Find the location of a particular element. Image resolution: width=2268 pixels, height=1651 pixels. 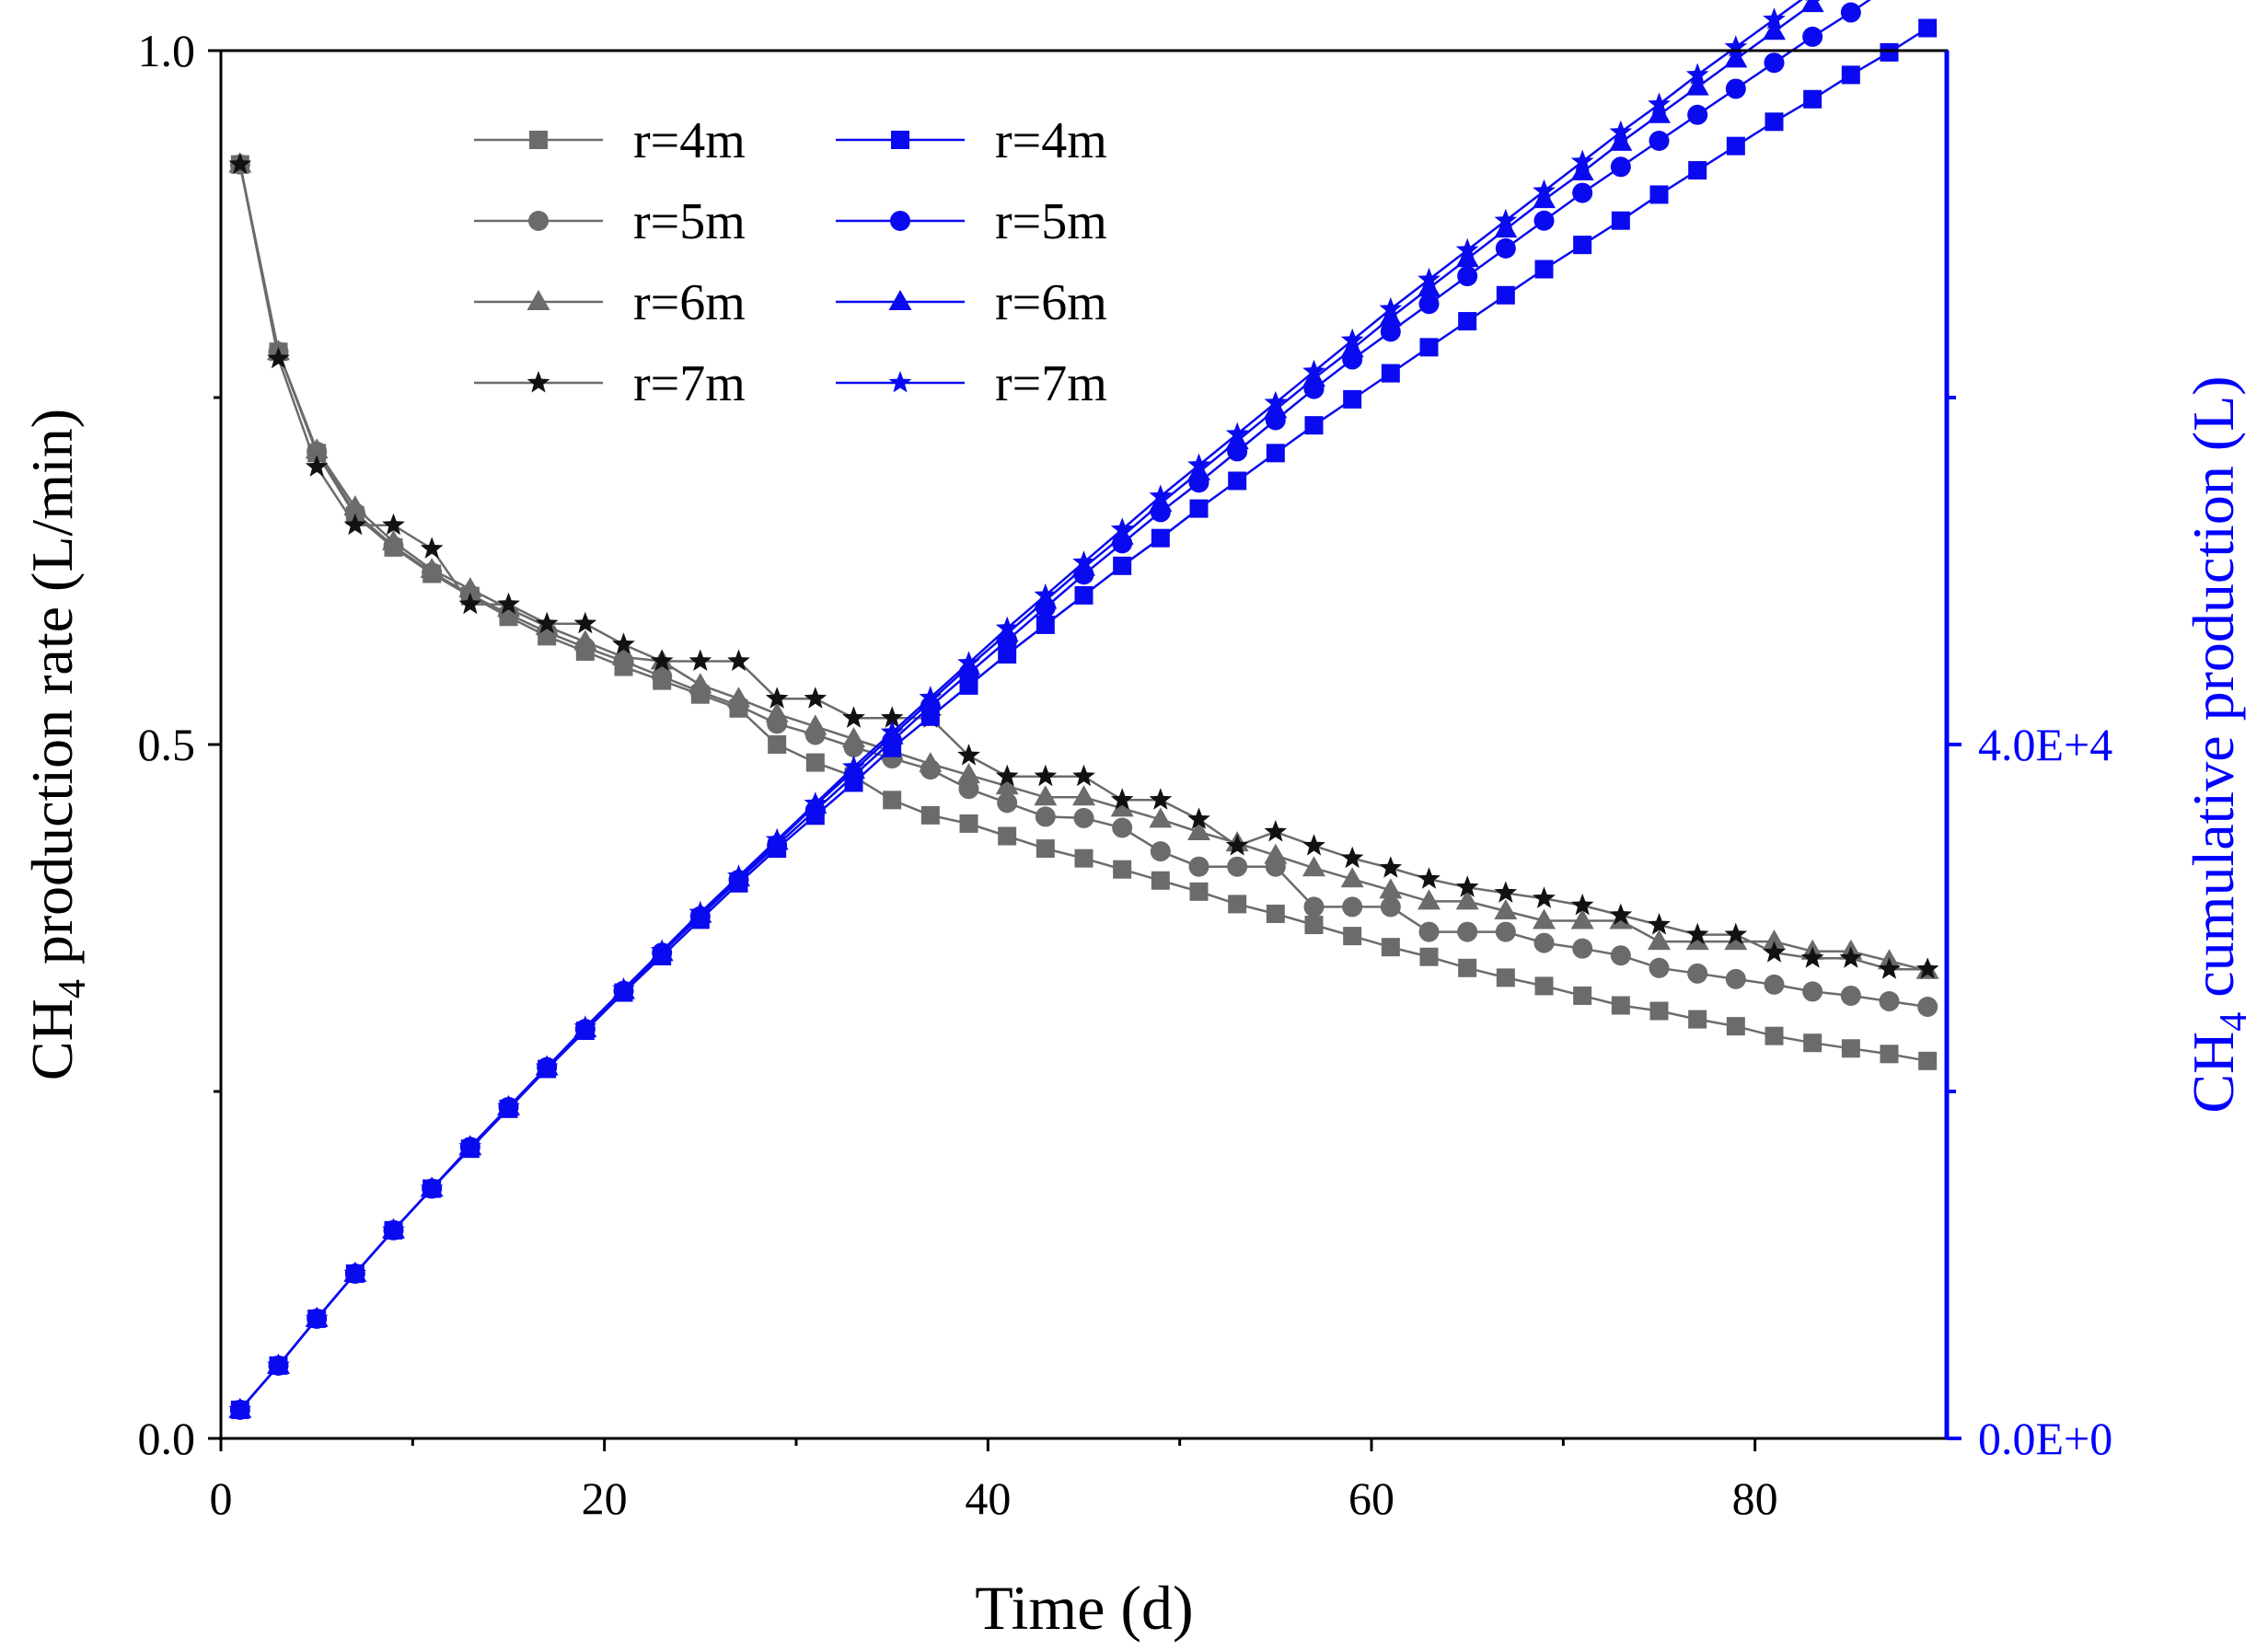

legend-item-rate: r=5m is located at coordinates (610, 221).